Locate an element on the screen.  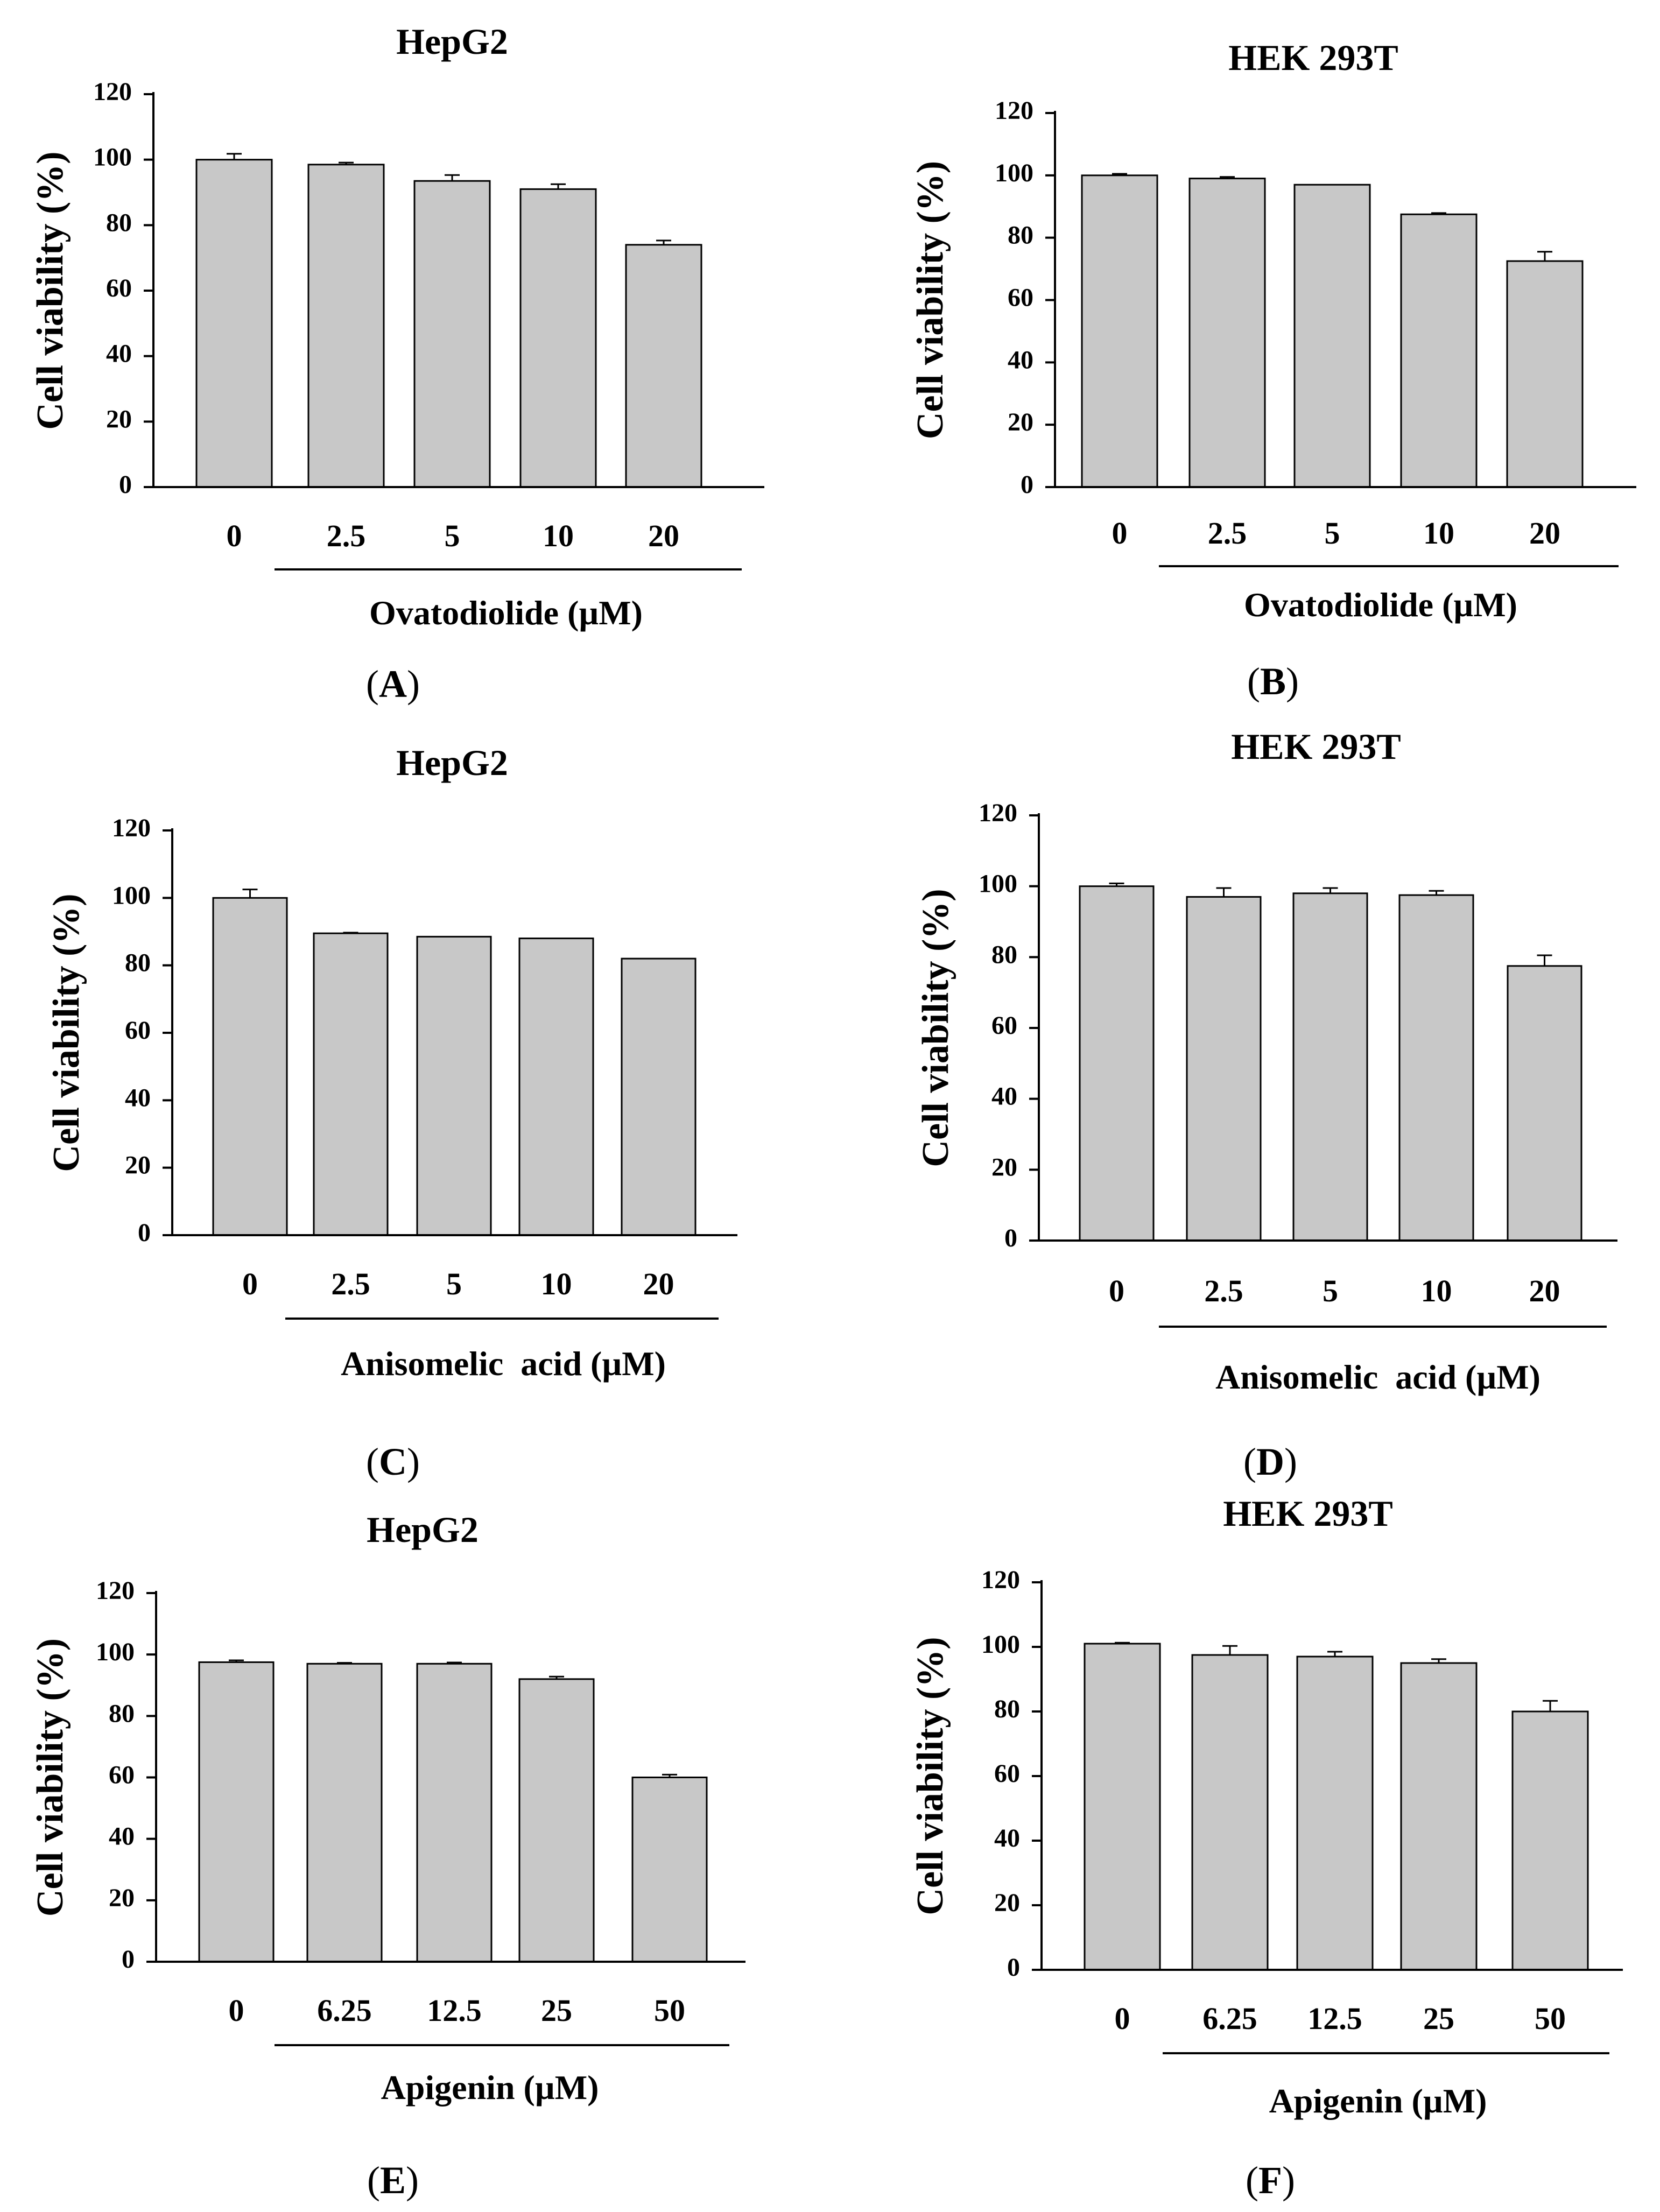
panel-letter: C is located at coordinates (393, 1461).